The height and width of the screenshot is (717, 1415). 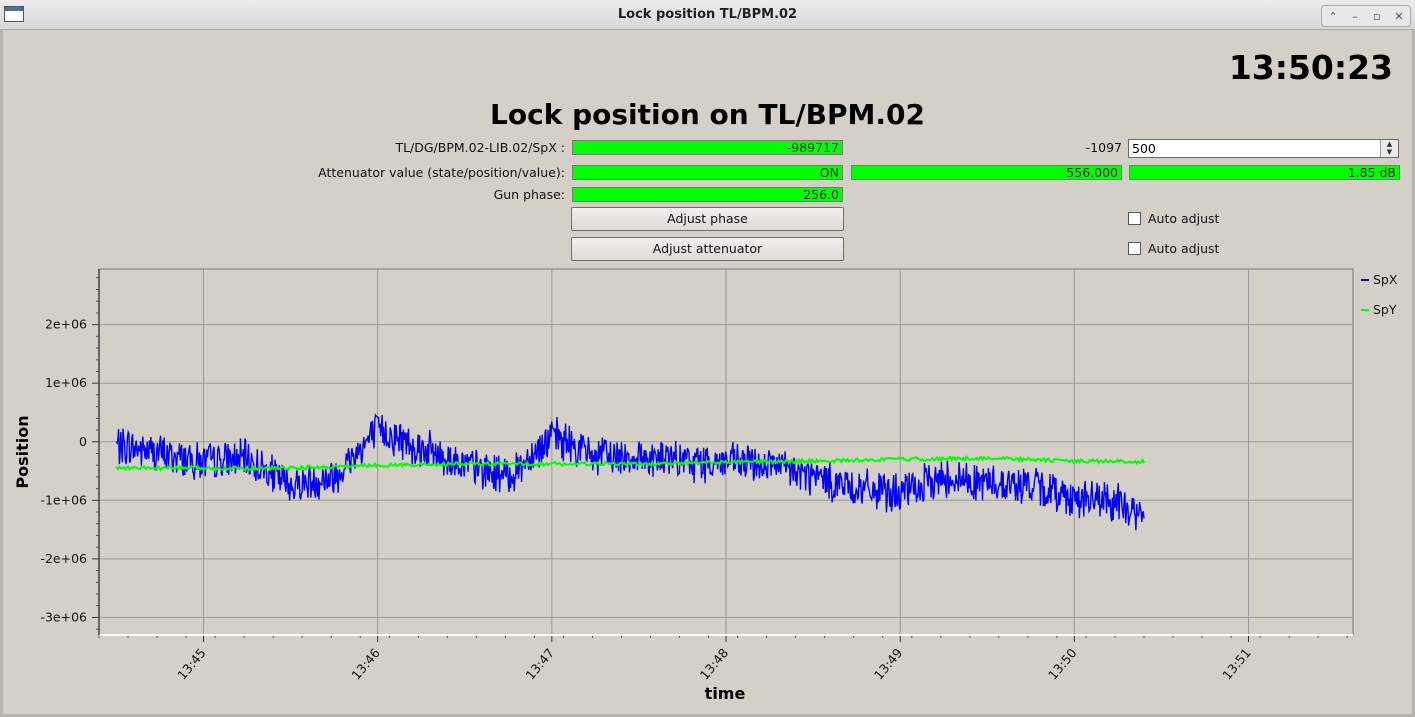 What do you see at coordinates (1389, 152) in the screenshot?
I see `spin-down-icon: ▼` at bounding box center [1389, 152].